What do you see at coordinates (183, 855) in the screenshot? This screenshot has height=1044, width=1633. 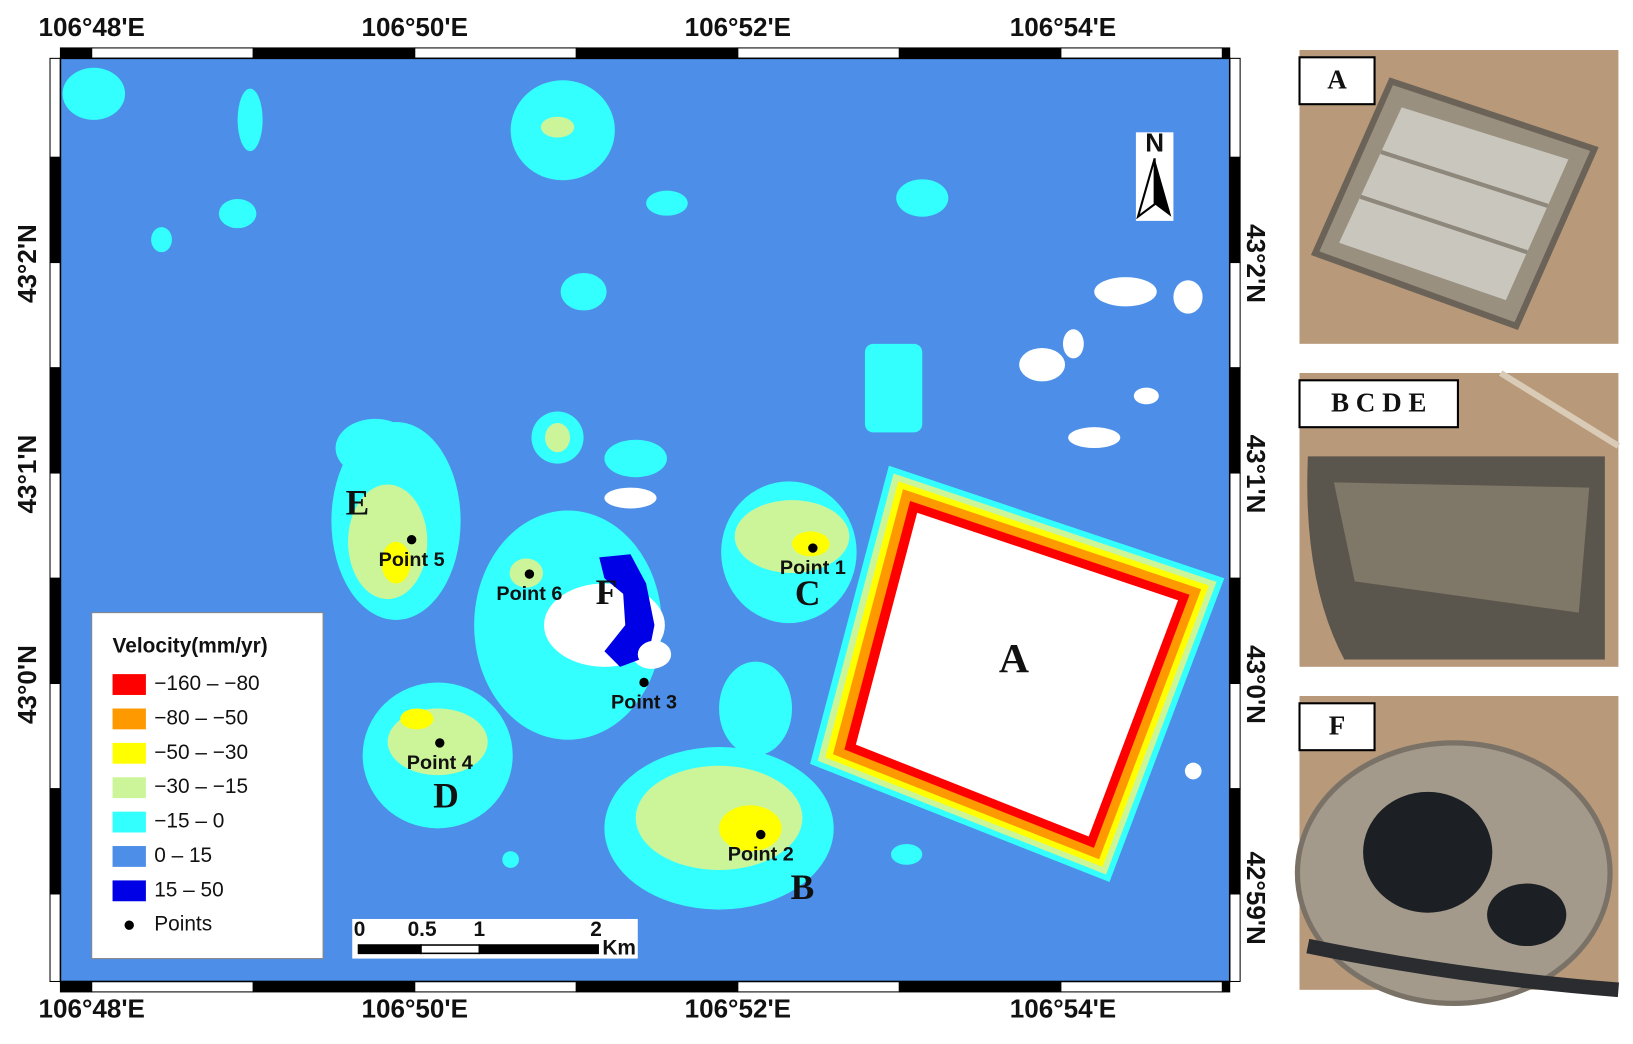 I see `legend-label: 0 – 15` at bounding box center [183, 855].